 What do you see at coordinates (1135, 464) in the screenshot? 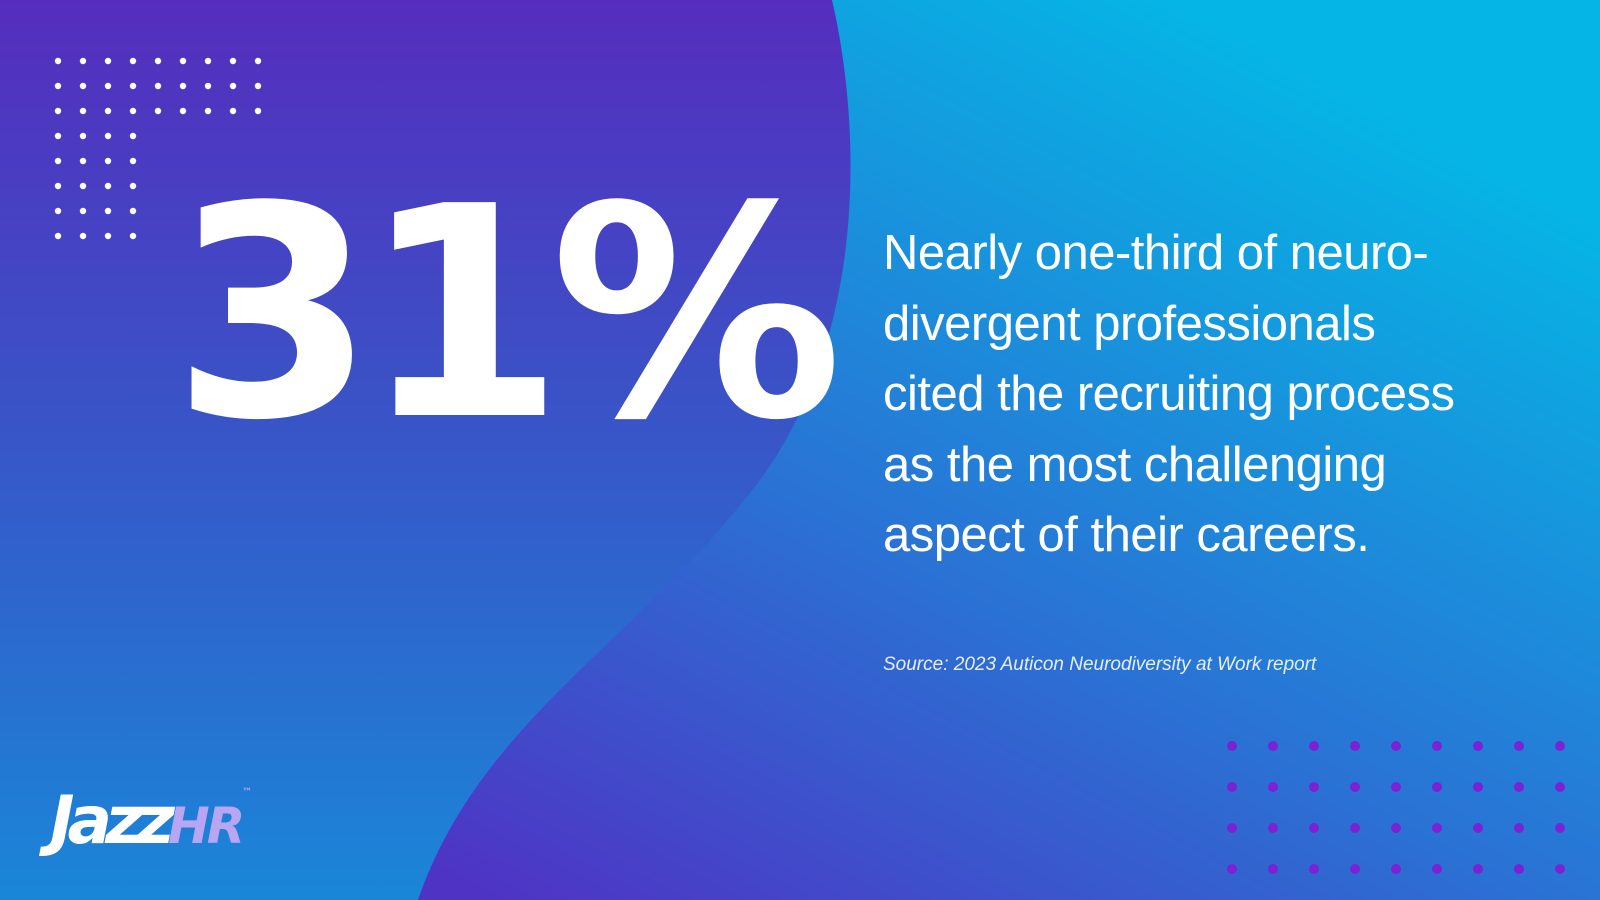
I see `statement-line: as the most challenging` at bounding box center [1135, 464].